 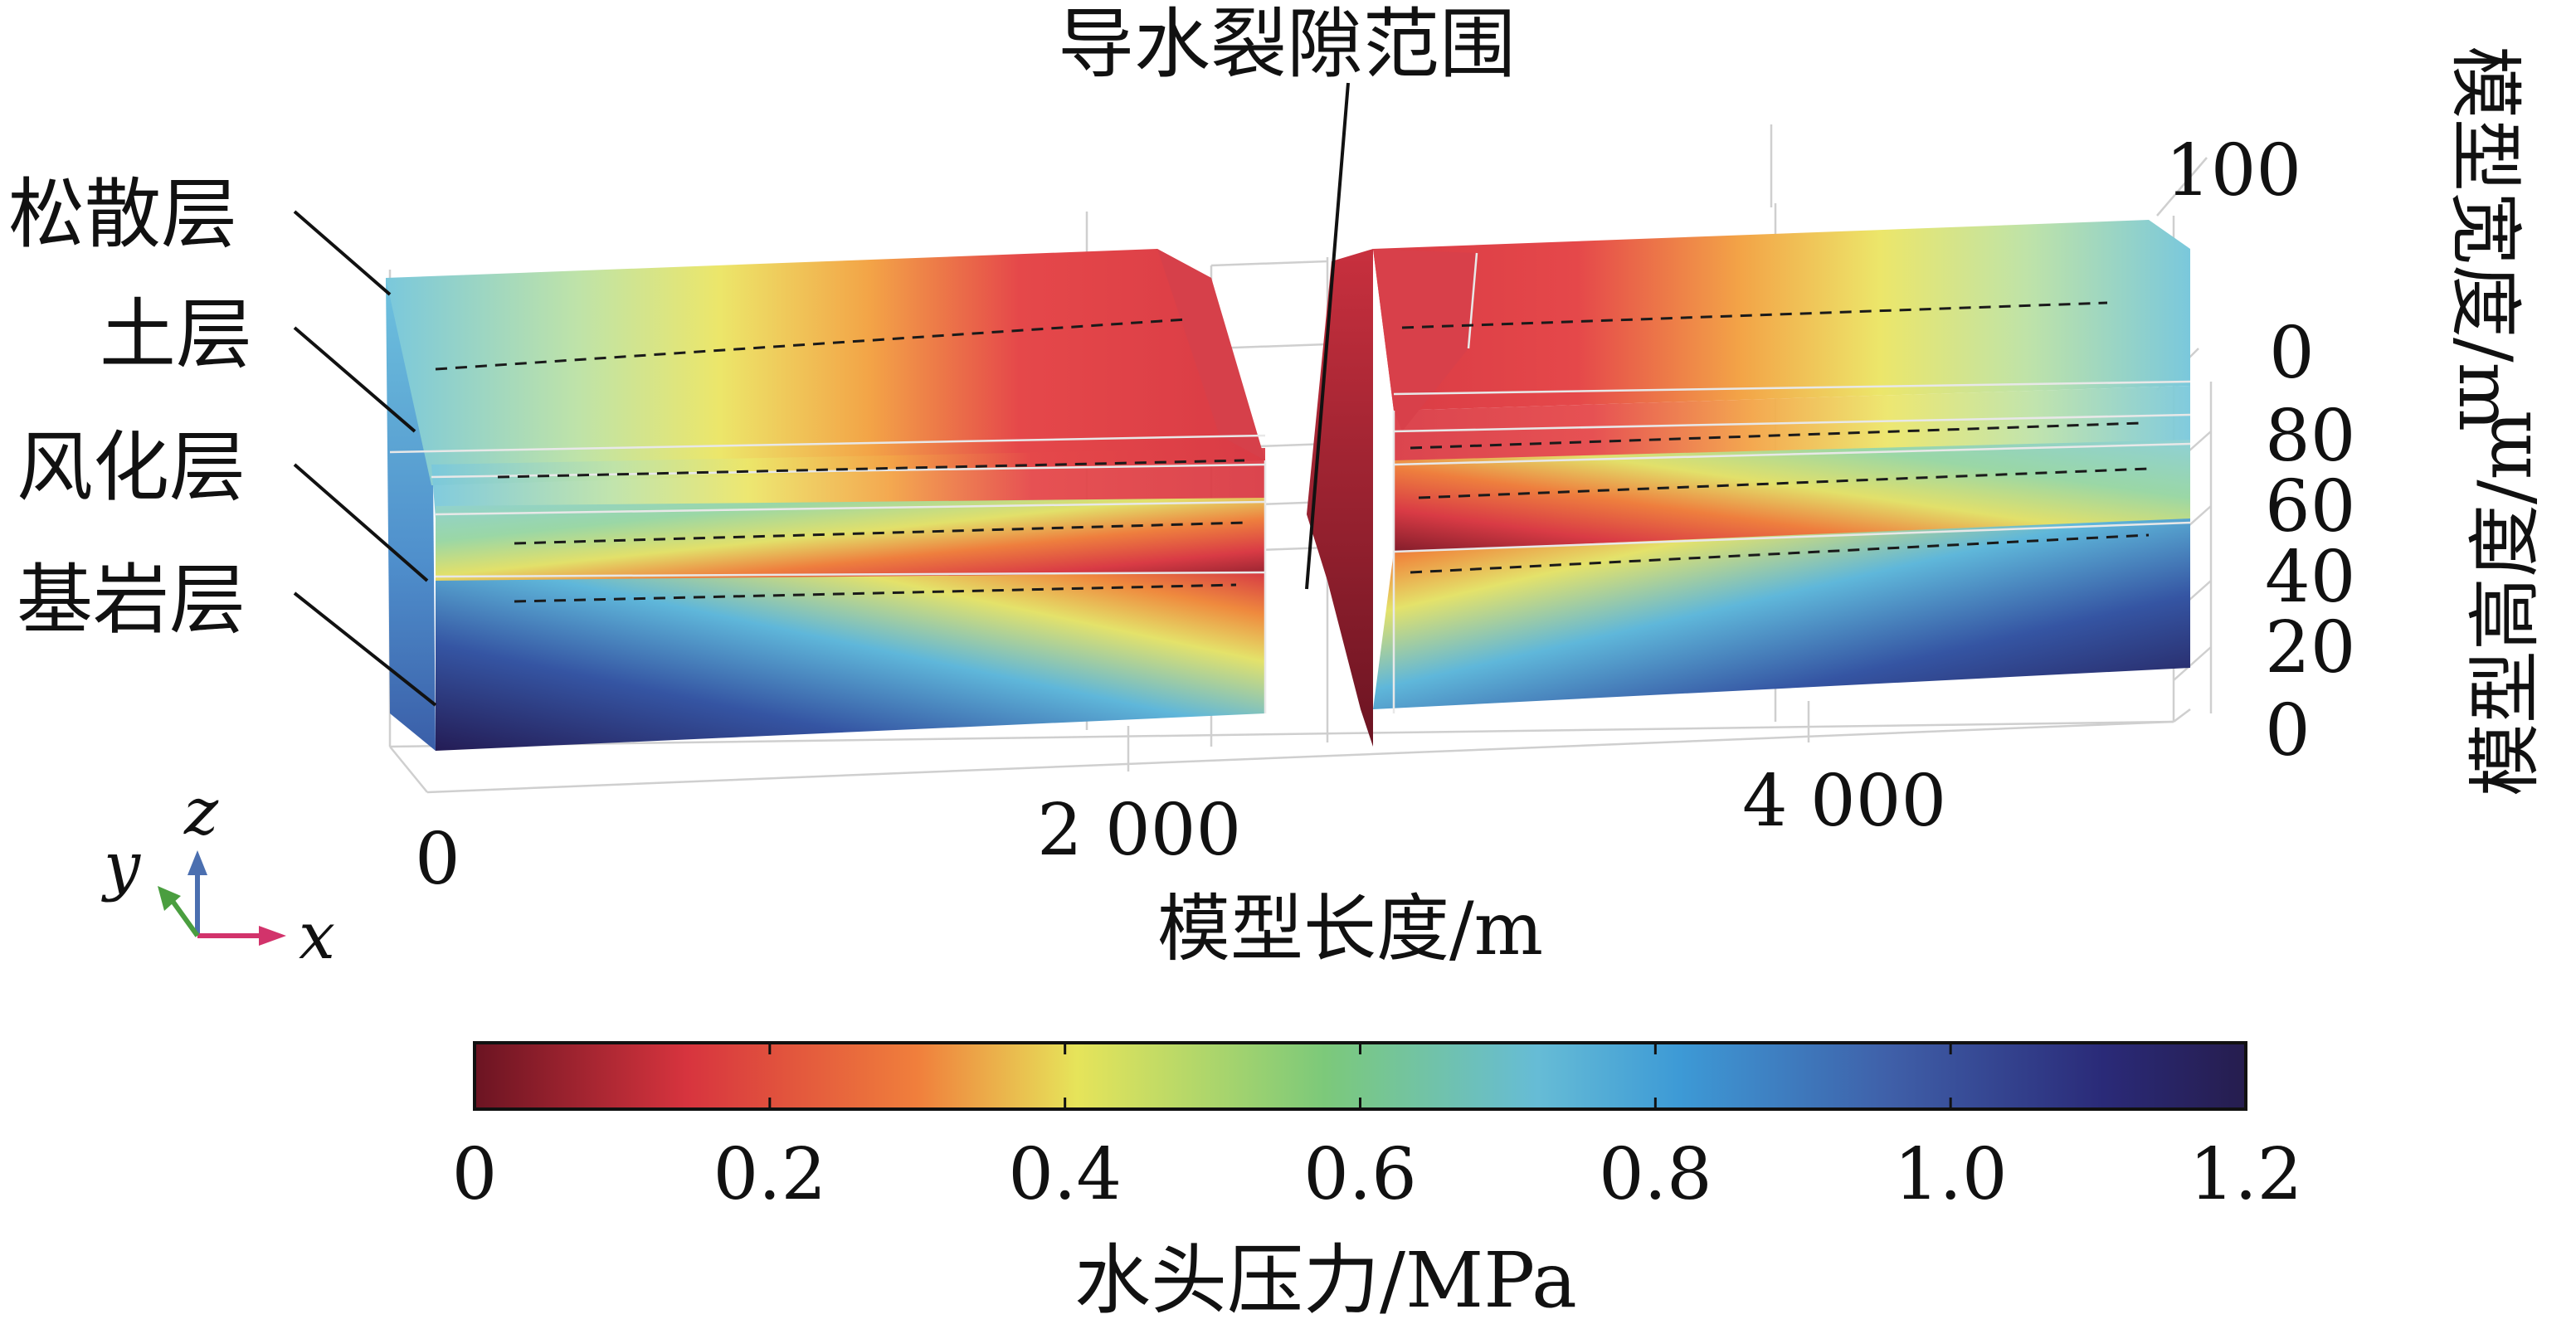 I want to click on triad-y-label: y, so click(x=121, y=866).